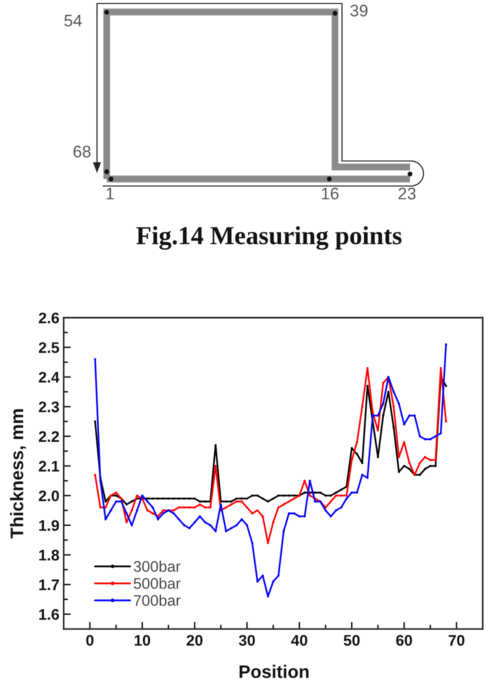 The height and width of the screenshot is (697, 491). What do you see at coordinates (18, 473) in the screenshot?
I see `y-axis-title: Thickness, mm` at bounding box center [18, 473].